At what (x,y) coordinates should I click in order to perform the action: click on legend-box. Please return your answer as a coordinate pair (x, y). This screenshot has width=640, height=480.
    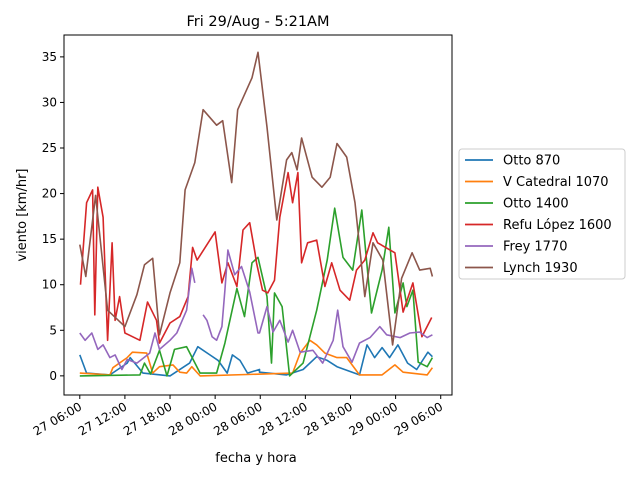
    Looking at the image, I should click on (542, 214).